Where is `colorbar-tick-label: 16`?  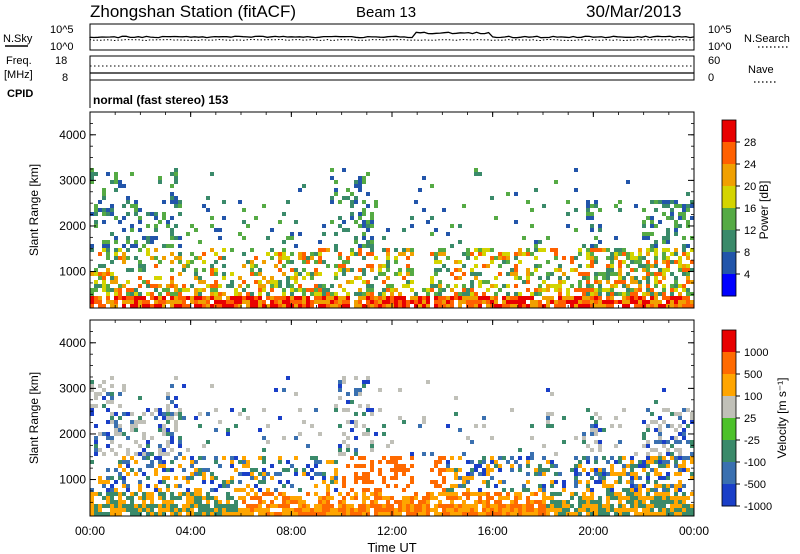
colorbar-tick-label: 16 is located at coordinates (750, 209).